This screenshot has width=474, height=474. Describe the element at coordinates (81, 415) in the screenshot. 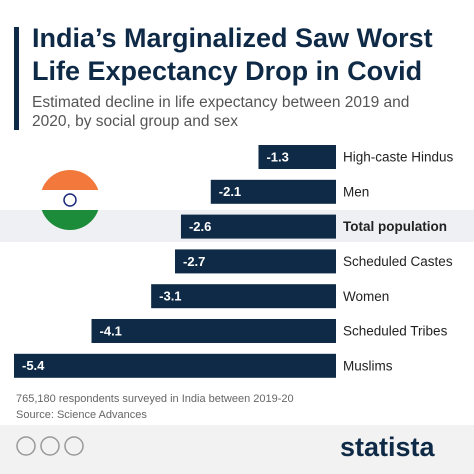

I see `source: Source: Science Advances` at that location.